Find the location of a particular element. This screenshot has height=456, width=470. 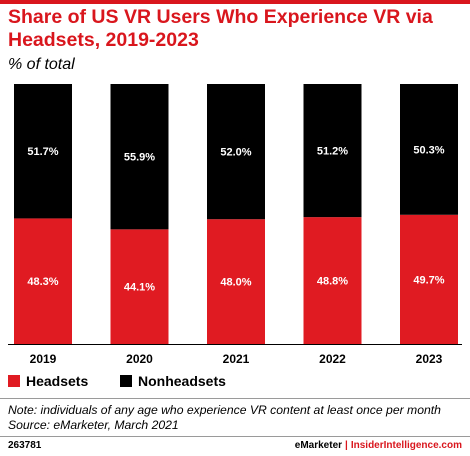

bar-nonheadsets-2020 is located at coordinates (139, 157).